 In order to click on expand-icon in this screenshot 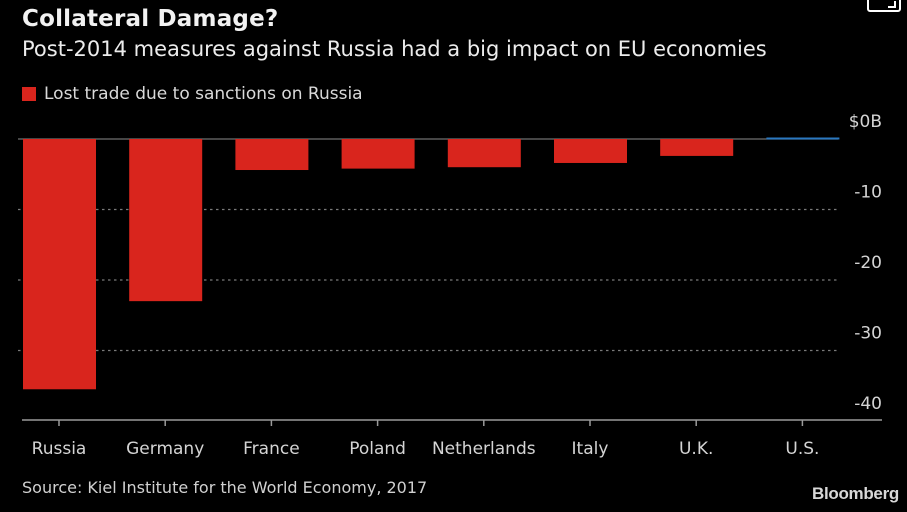, I will do `click(884, 6)`.